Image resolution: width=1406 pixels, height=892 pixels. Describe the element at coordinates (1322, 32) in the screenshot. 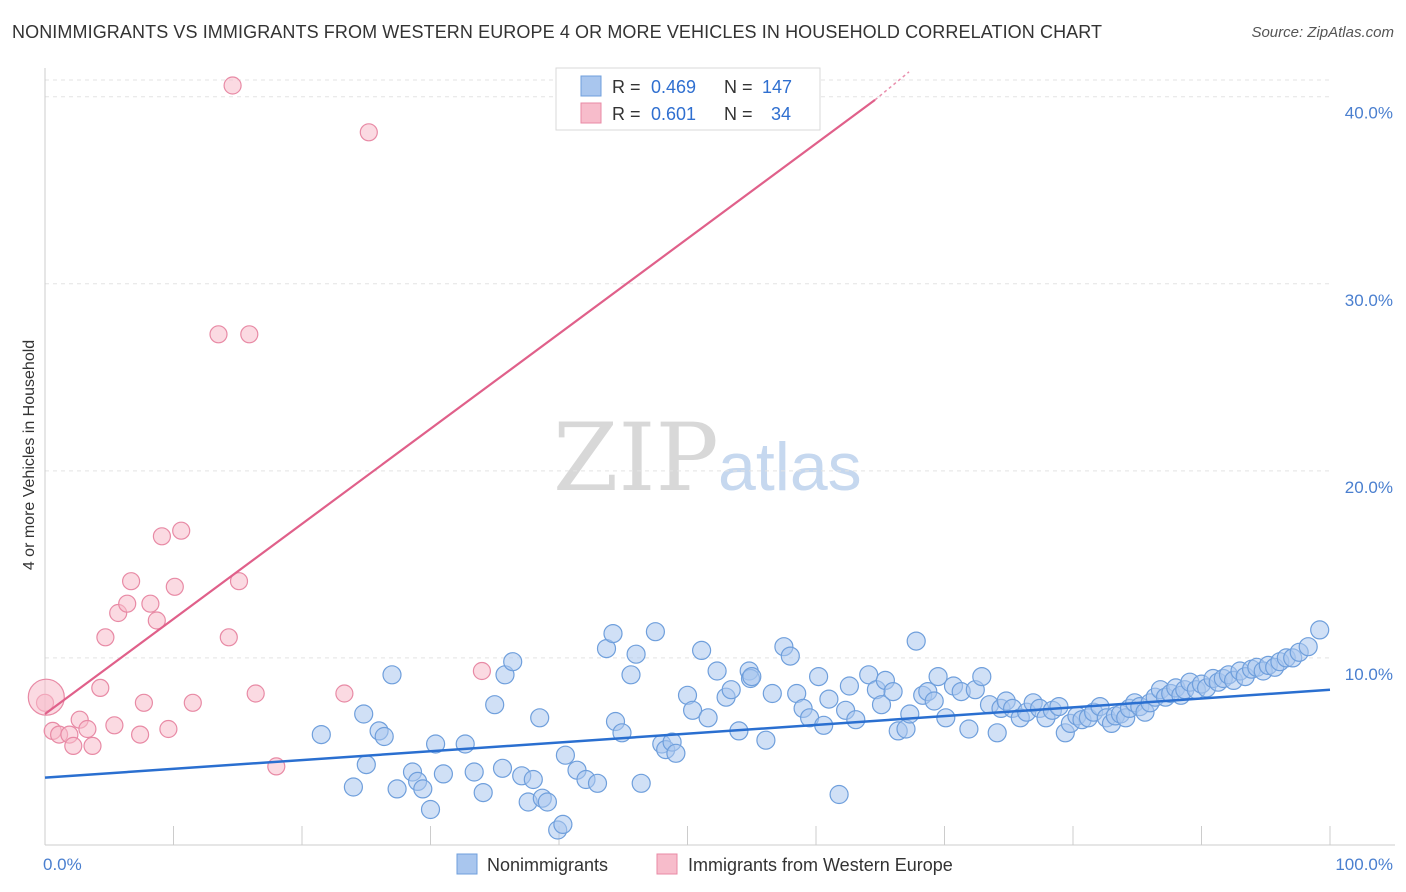

I see `source-credit: Source: ZipAtlas.com` at that location.